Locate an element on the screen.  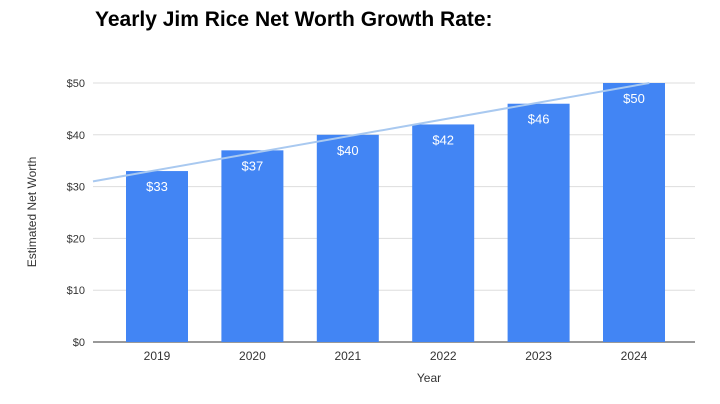
y-tick-label: $10 is located at coordinates (76, 291).